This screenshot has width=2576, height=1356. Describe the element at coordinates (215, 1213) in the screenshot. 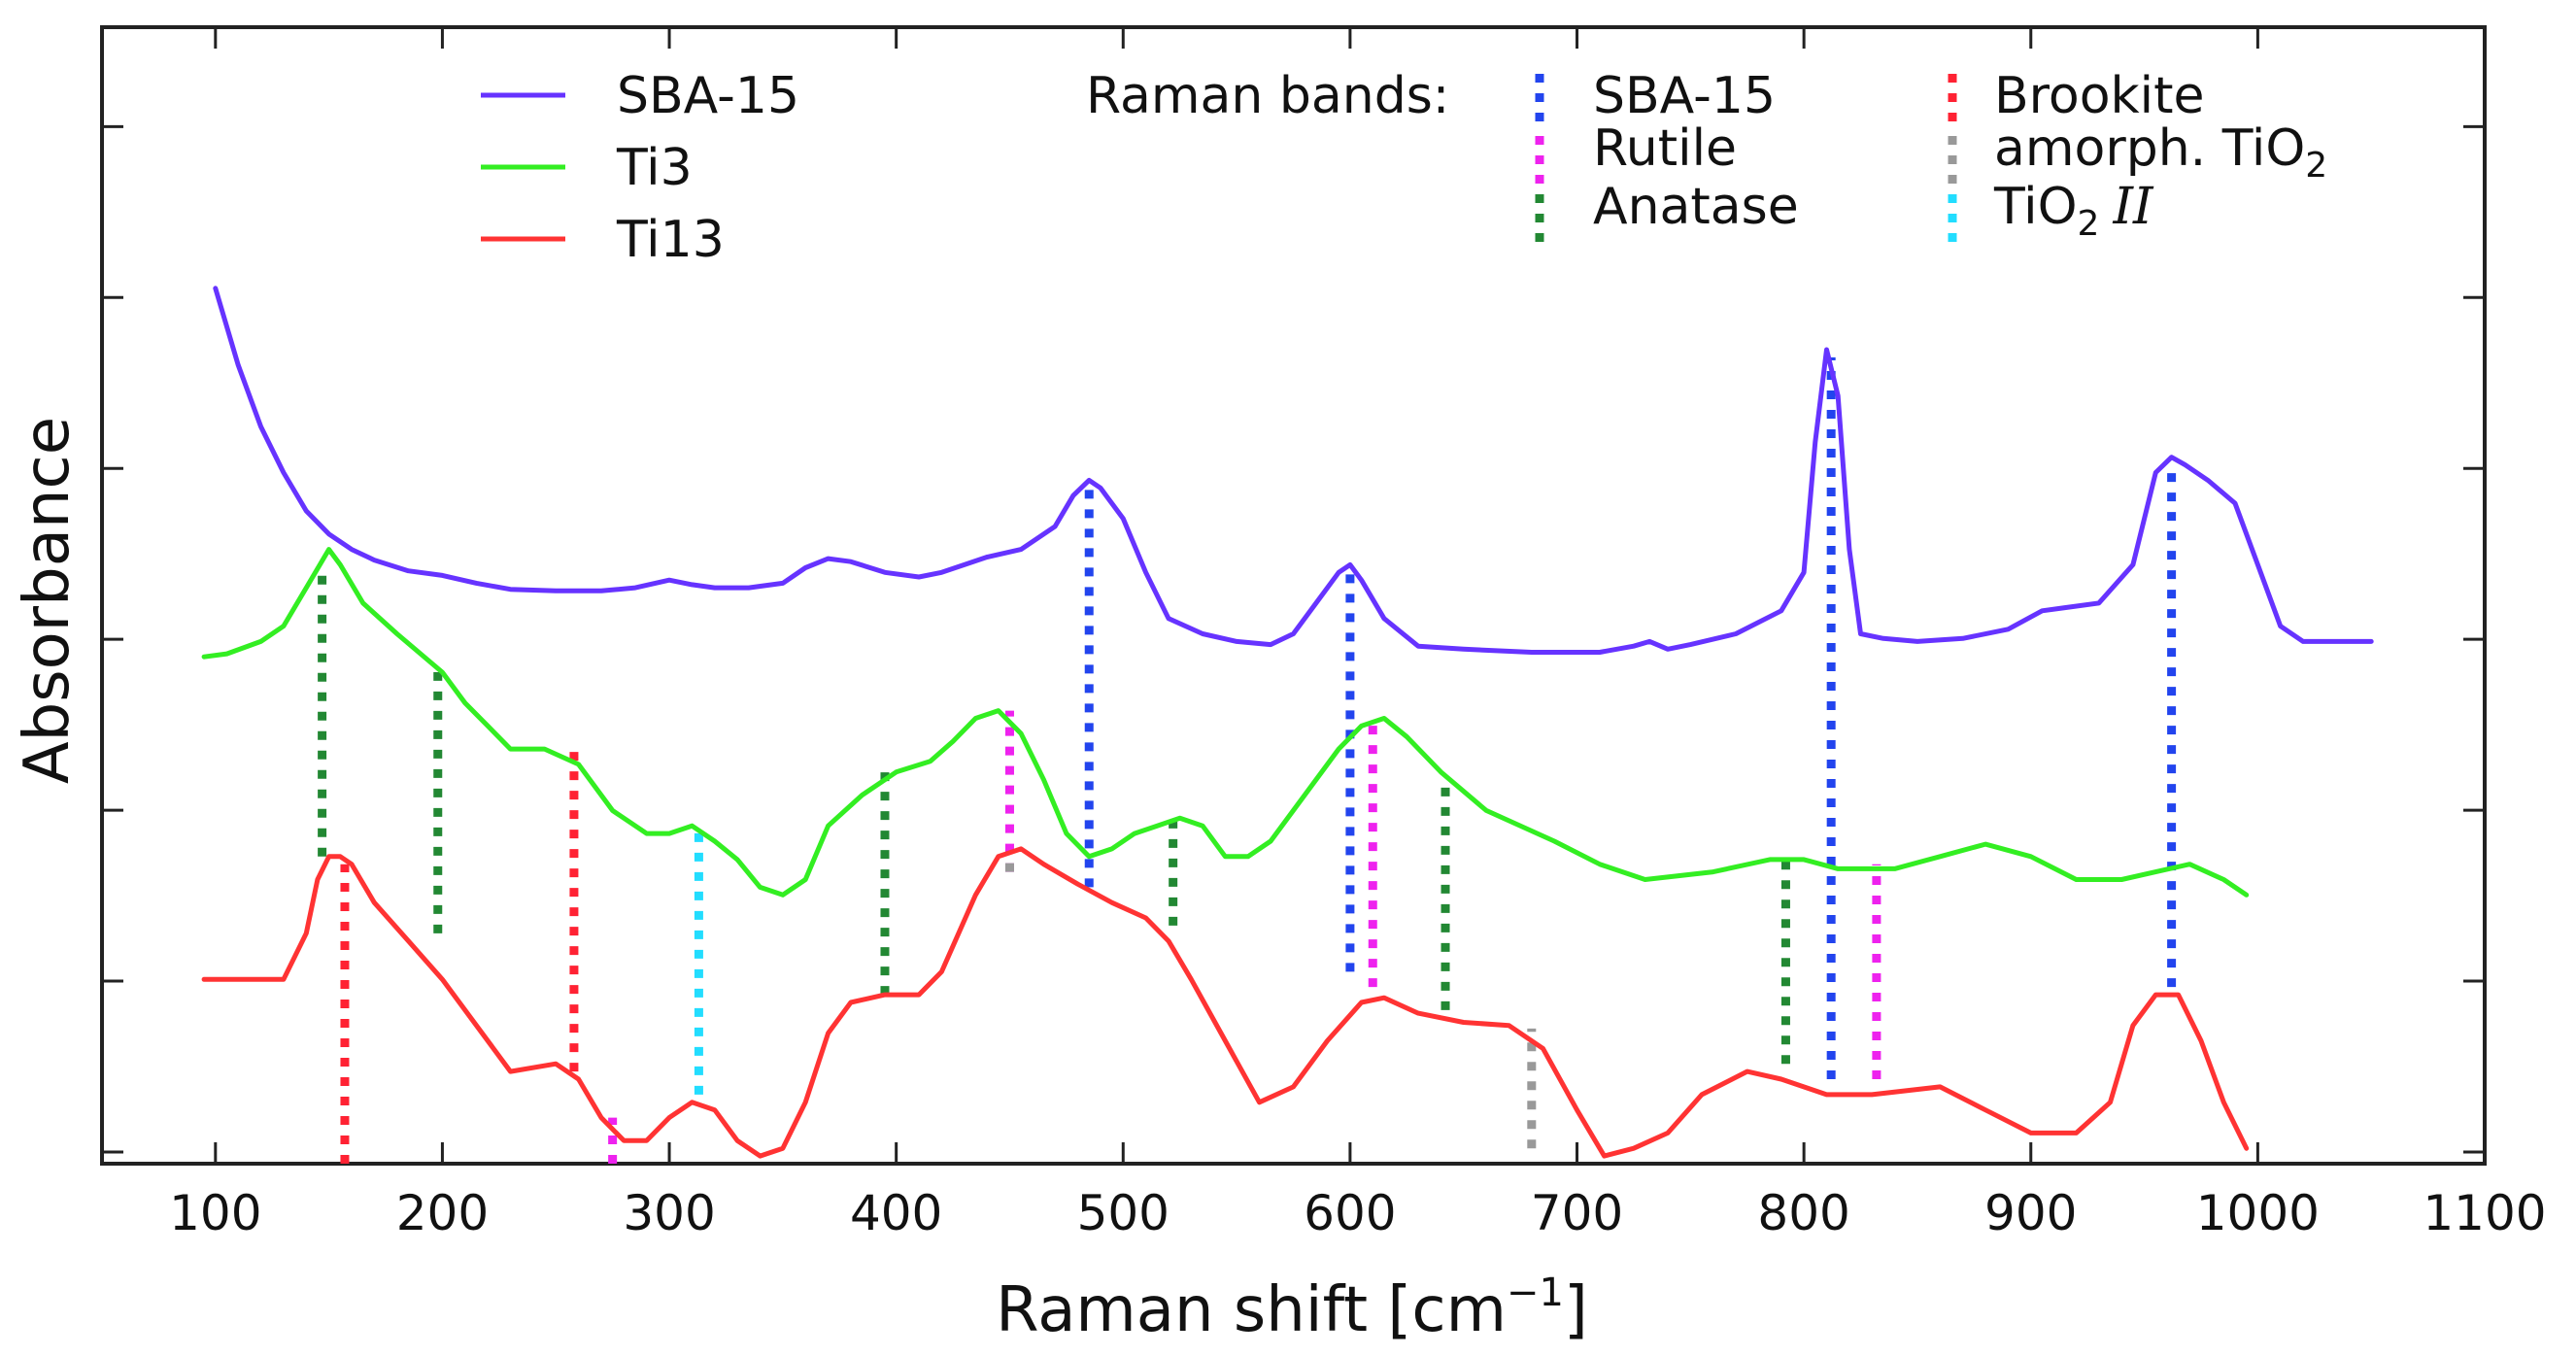

I see `x-tick-label: 100` at that location.